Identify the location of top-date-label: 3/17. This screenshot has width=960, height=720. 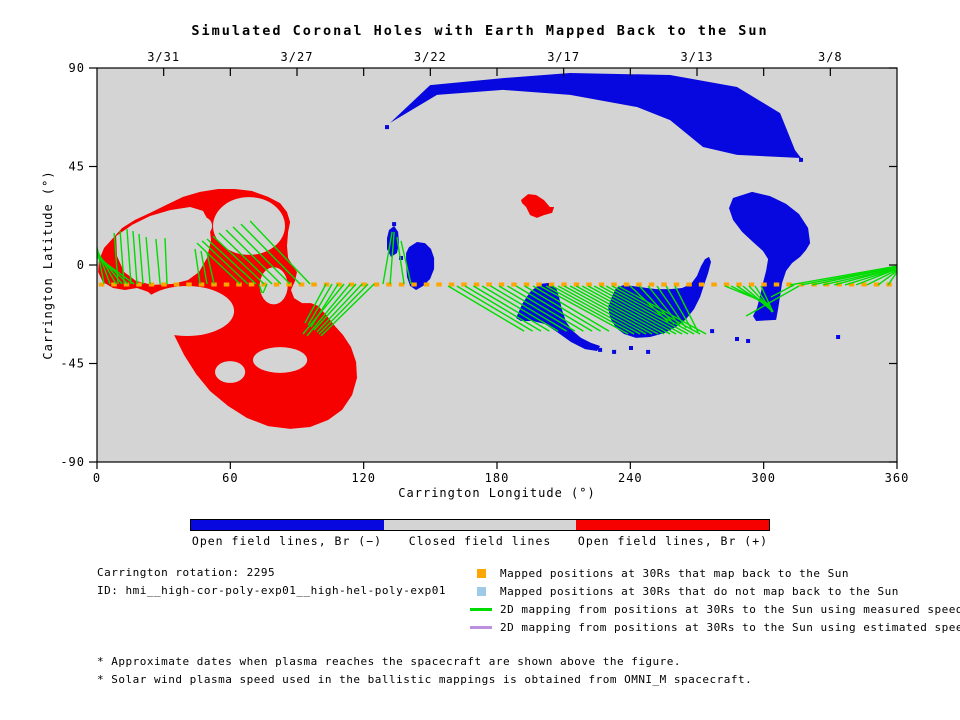
(563, 57).